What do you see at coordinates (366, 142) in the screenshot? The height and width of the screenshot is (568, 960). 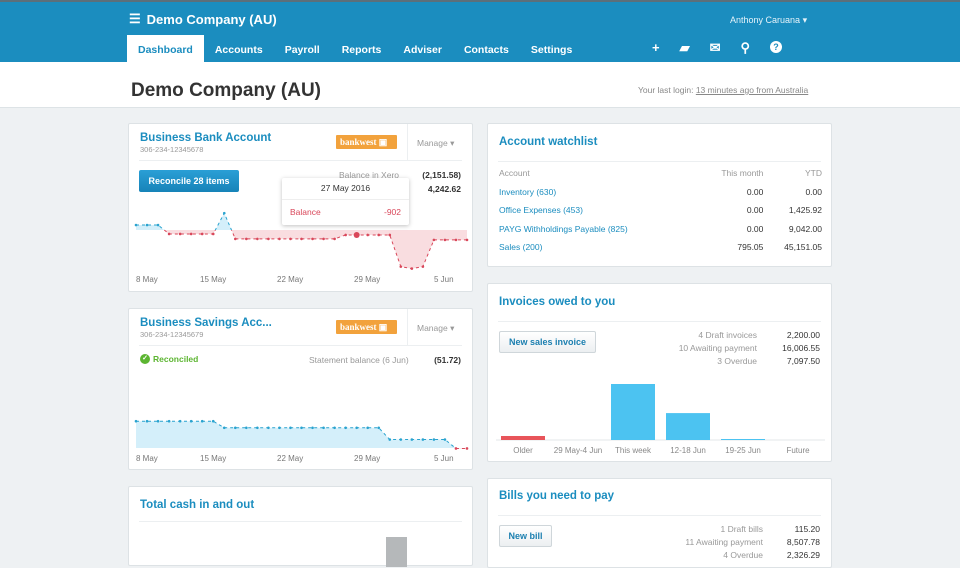 I see `bankwest-logo: bankwest ▣` at bounding box center [366, 142].